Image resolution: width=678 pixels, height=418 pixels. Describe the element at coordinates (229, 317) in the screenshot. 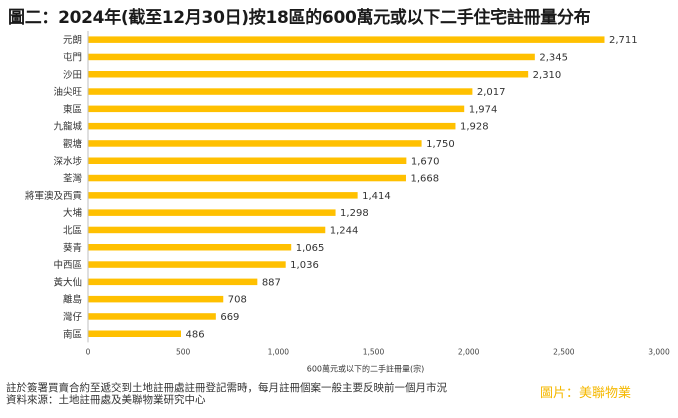

I see `value-label: 669` at that location.